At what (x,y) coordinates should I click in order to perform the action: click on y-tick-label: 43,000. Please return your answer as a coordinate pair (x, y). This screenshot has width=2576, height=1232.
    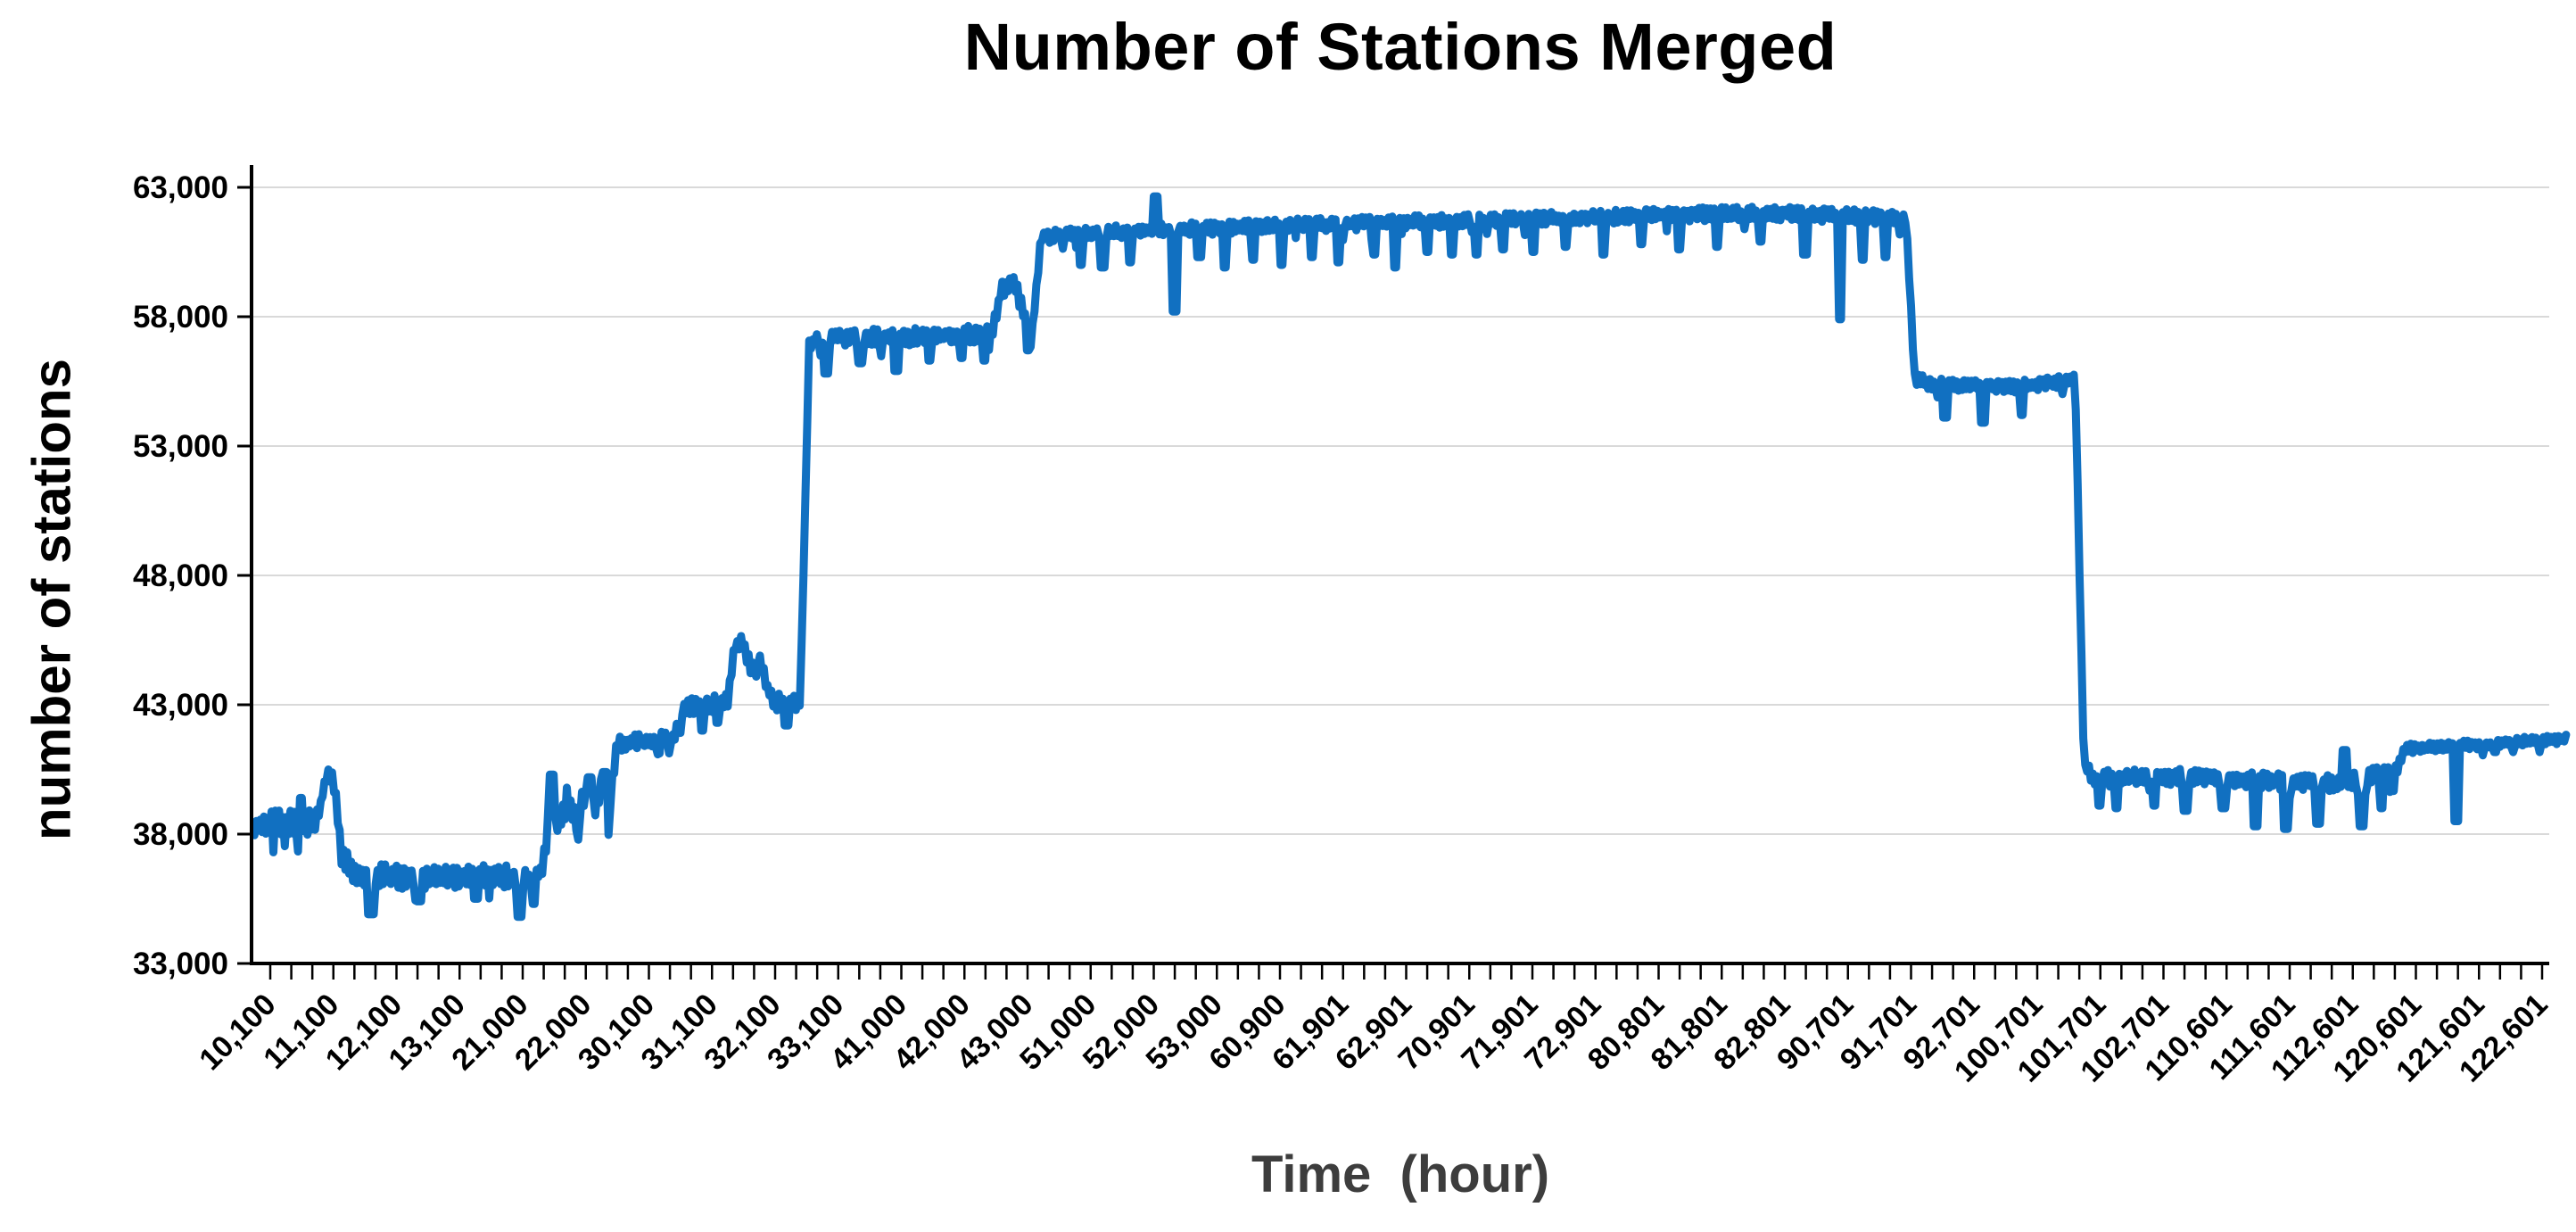
    Looking at the image, I should click on (180, 706).